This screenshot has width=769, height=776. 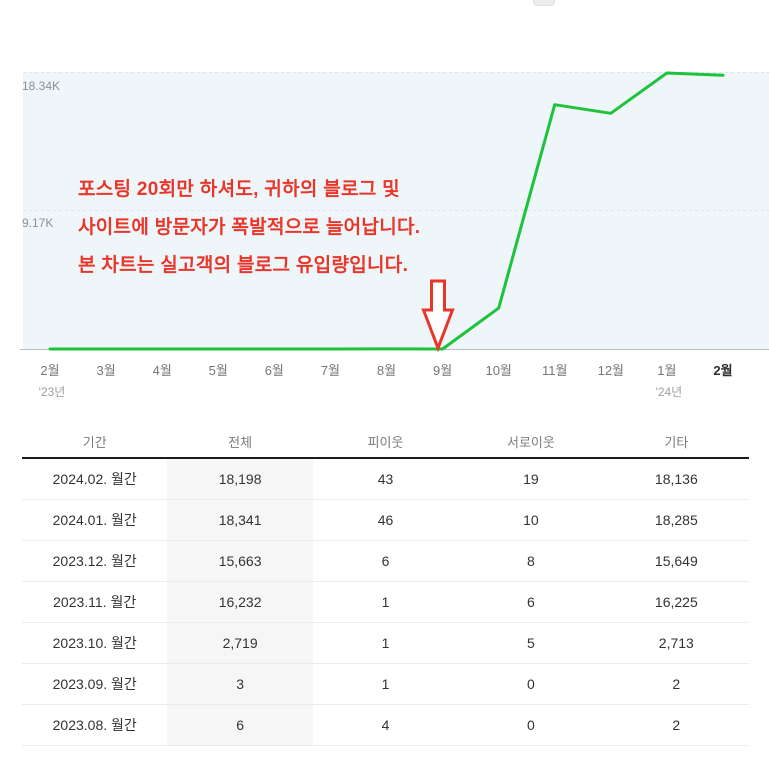 I want to click on x-axis-label: 4월, so click(x=162, y=370).